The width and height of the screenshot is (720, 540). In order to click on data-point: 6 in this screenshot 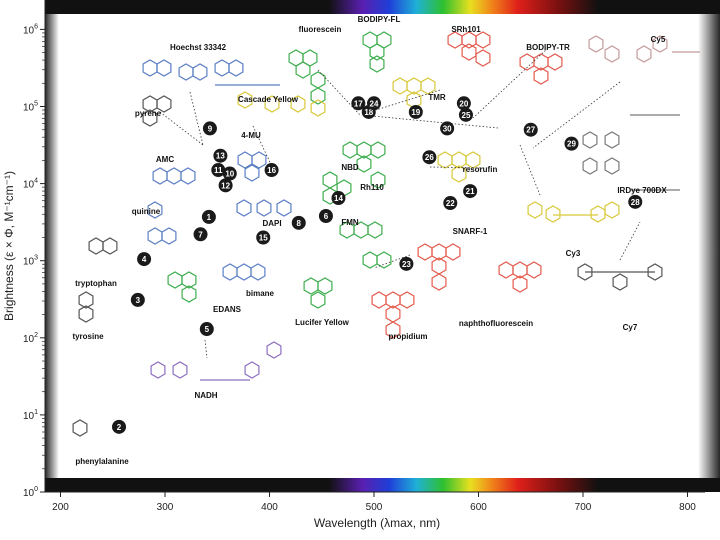, I will do `click(325, 215)`.